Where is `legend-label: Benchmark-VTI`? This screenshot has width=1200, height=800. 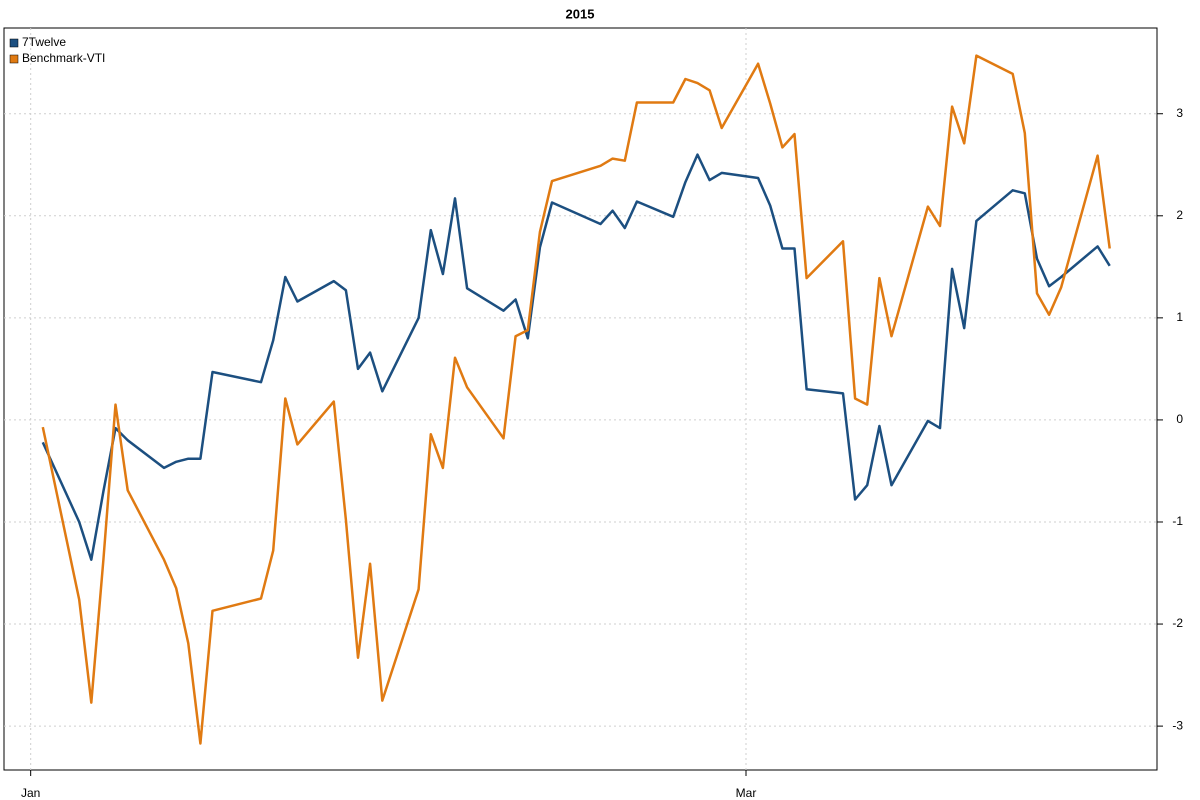
legend-label: Benchmark-VTI is located at coordinates (63, 58).